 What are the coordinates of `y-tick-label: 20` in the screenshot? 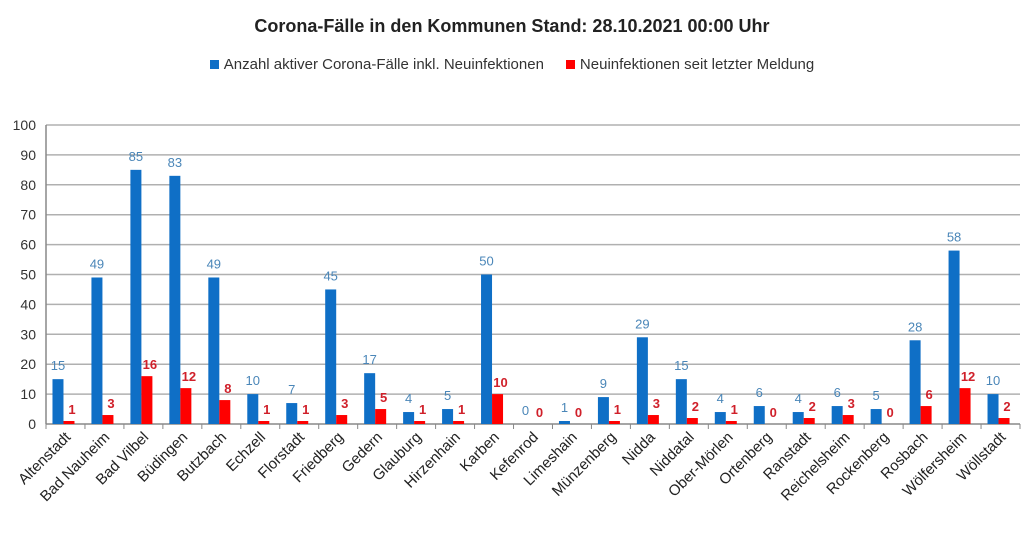 It's located at (28, 364).